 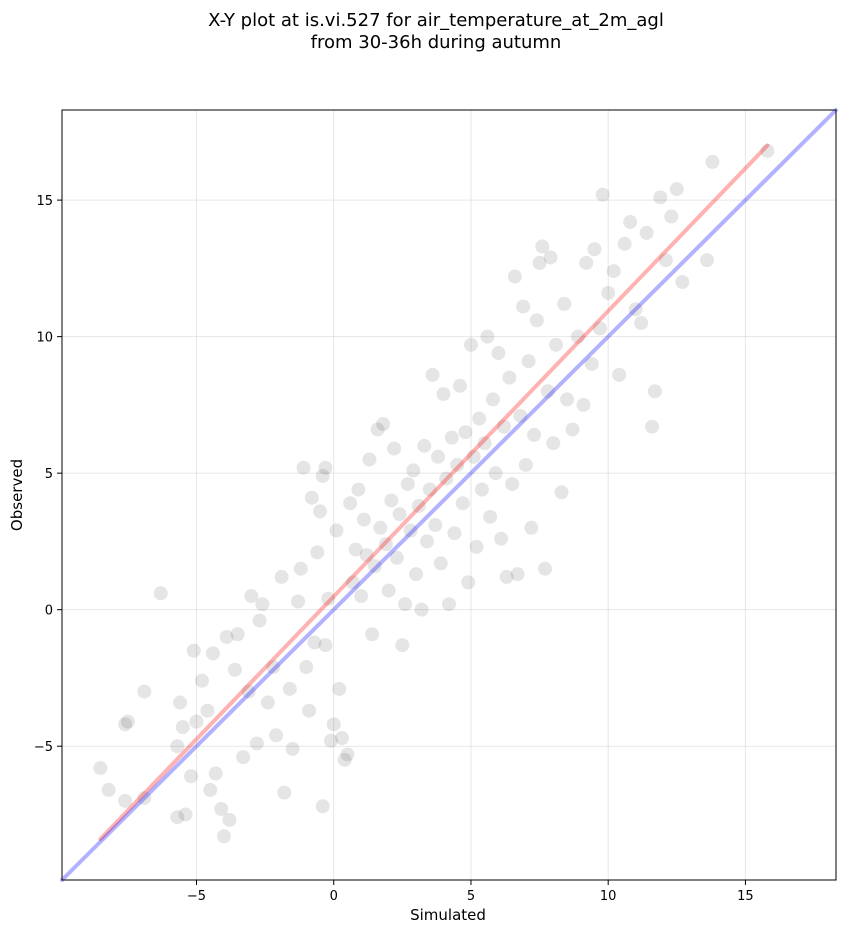 I want to click on y-axis-label: Observed, so click(x=17, y=495).